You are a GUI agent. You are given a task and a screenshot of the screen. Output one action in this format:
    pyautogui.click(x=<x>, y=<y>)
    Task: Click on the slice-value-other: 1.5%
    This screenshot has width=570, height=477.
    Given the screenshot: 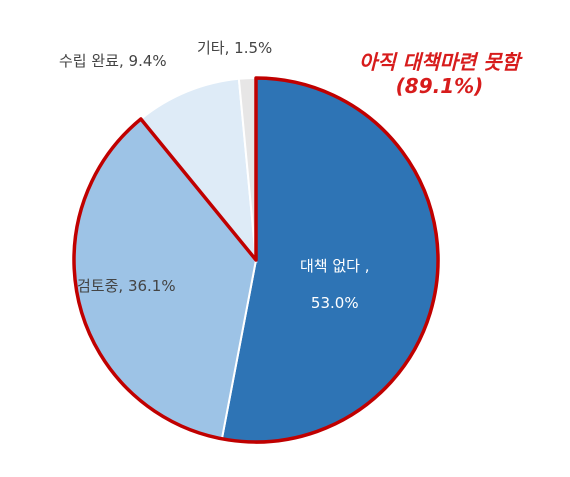 What is the action you would take?
    pyautogui.click(x=253, y=48)
    